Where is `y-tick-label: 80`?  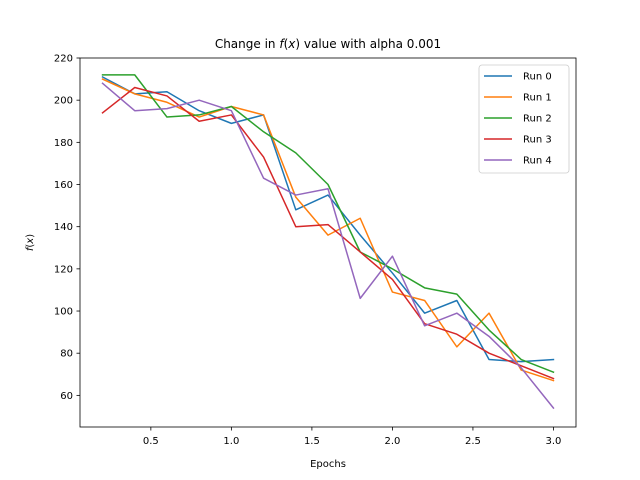 y-tick-label: 80 is located at coordinates (66, 354).